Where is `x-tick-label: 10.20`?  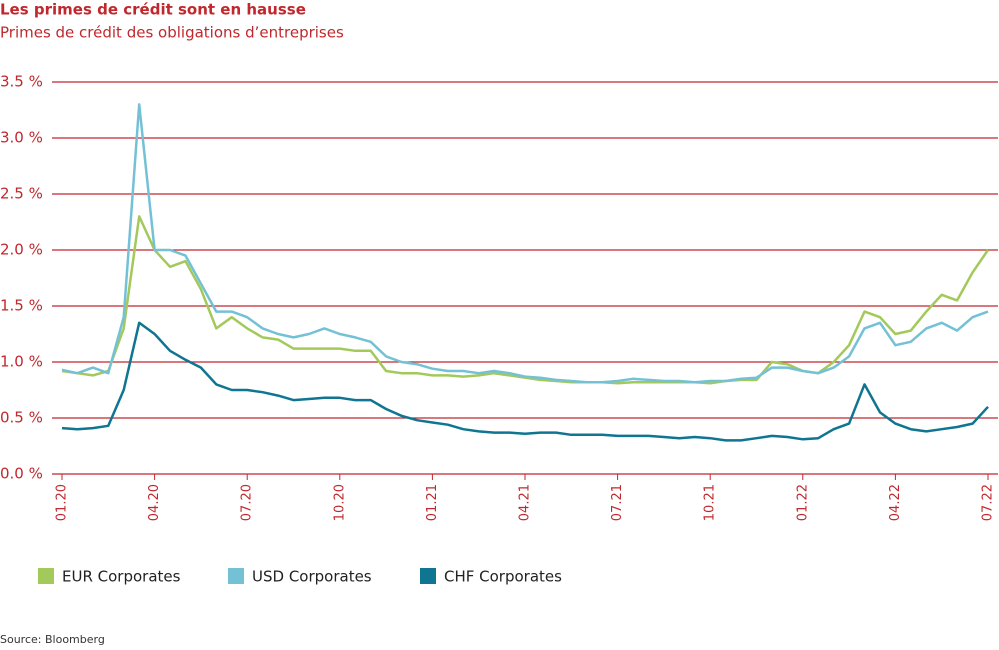 x-tick-label: 10.20 is located at coordinates (339, 502).